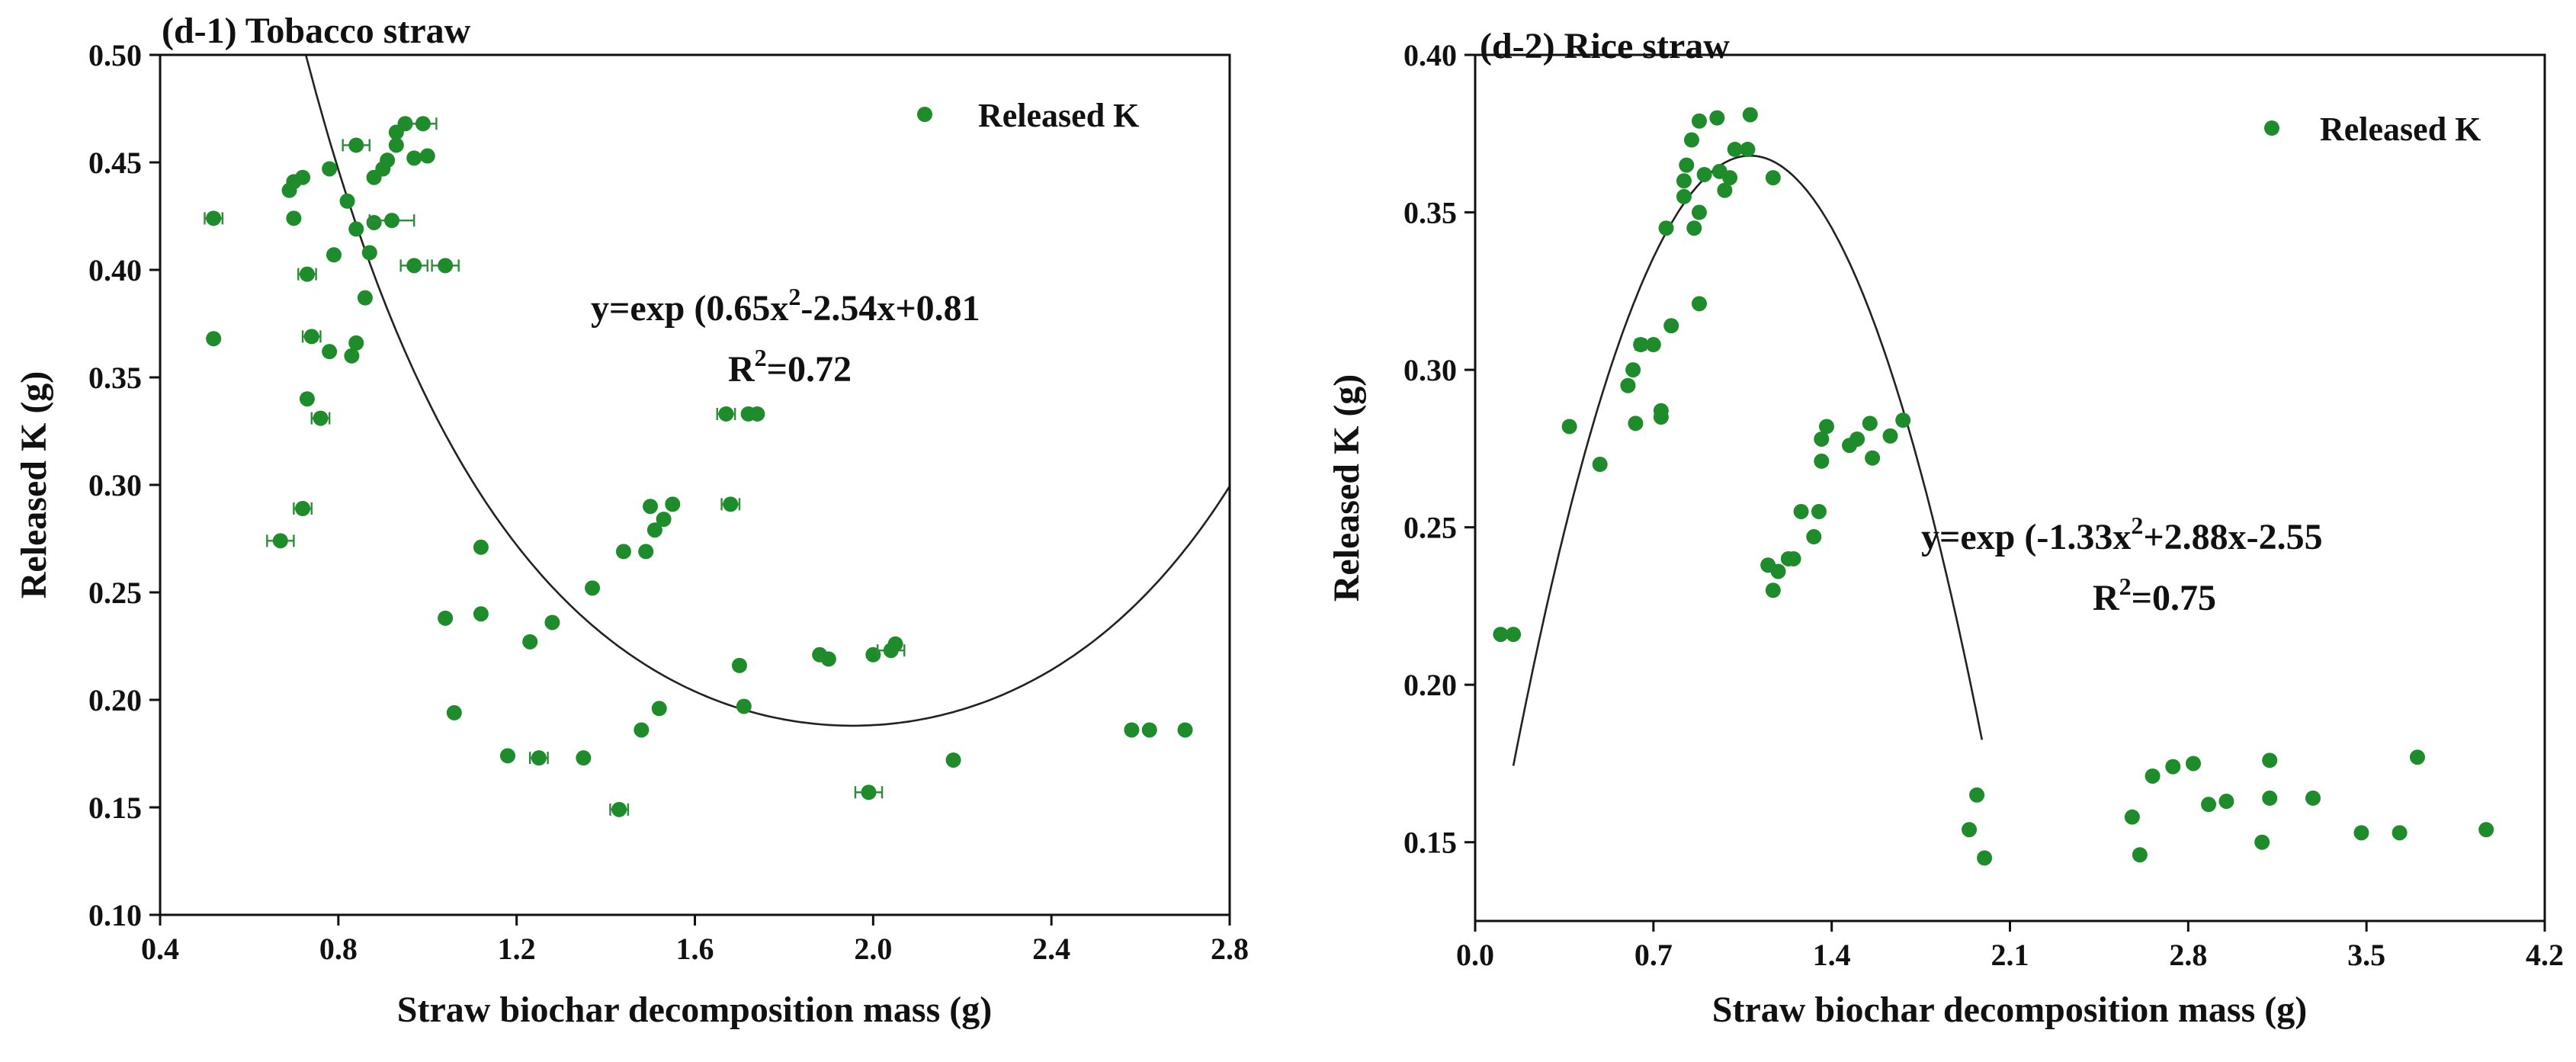  I want to click on x-tick-label: 1.6, so click(695, 949).